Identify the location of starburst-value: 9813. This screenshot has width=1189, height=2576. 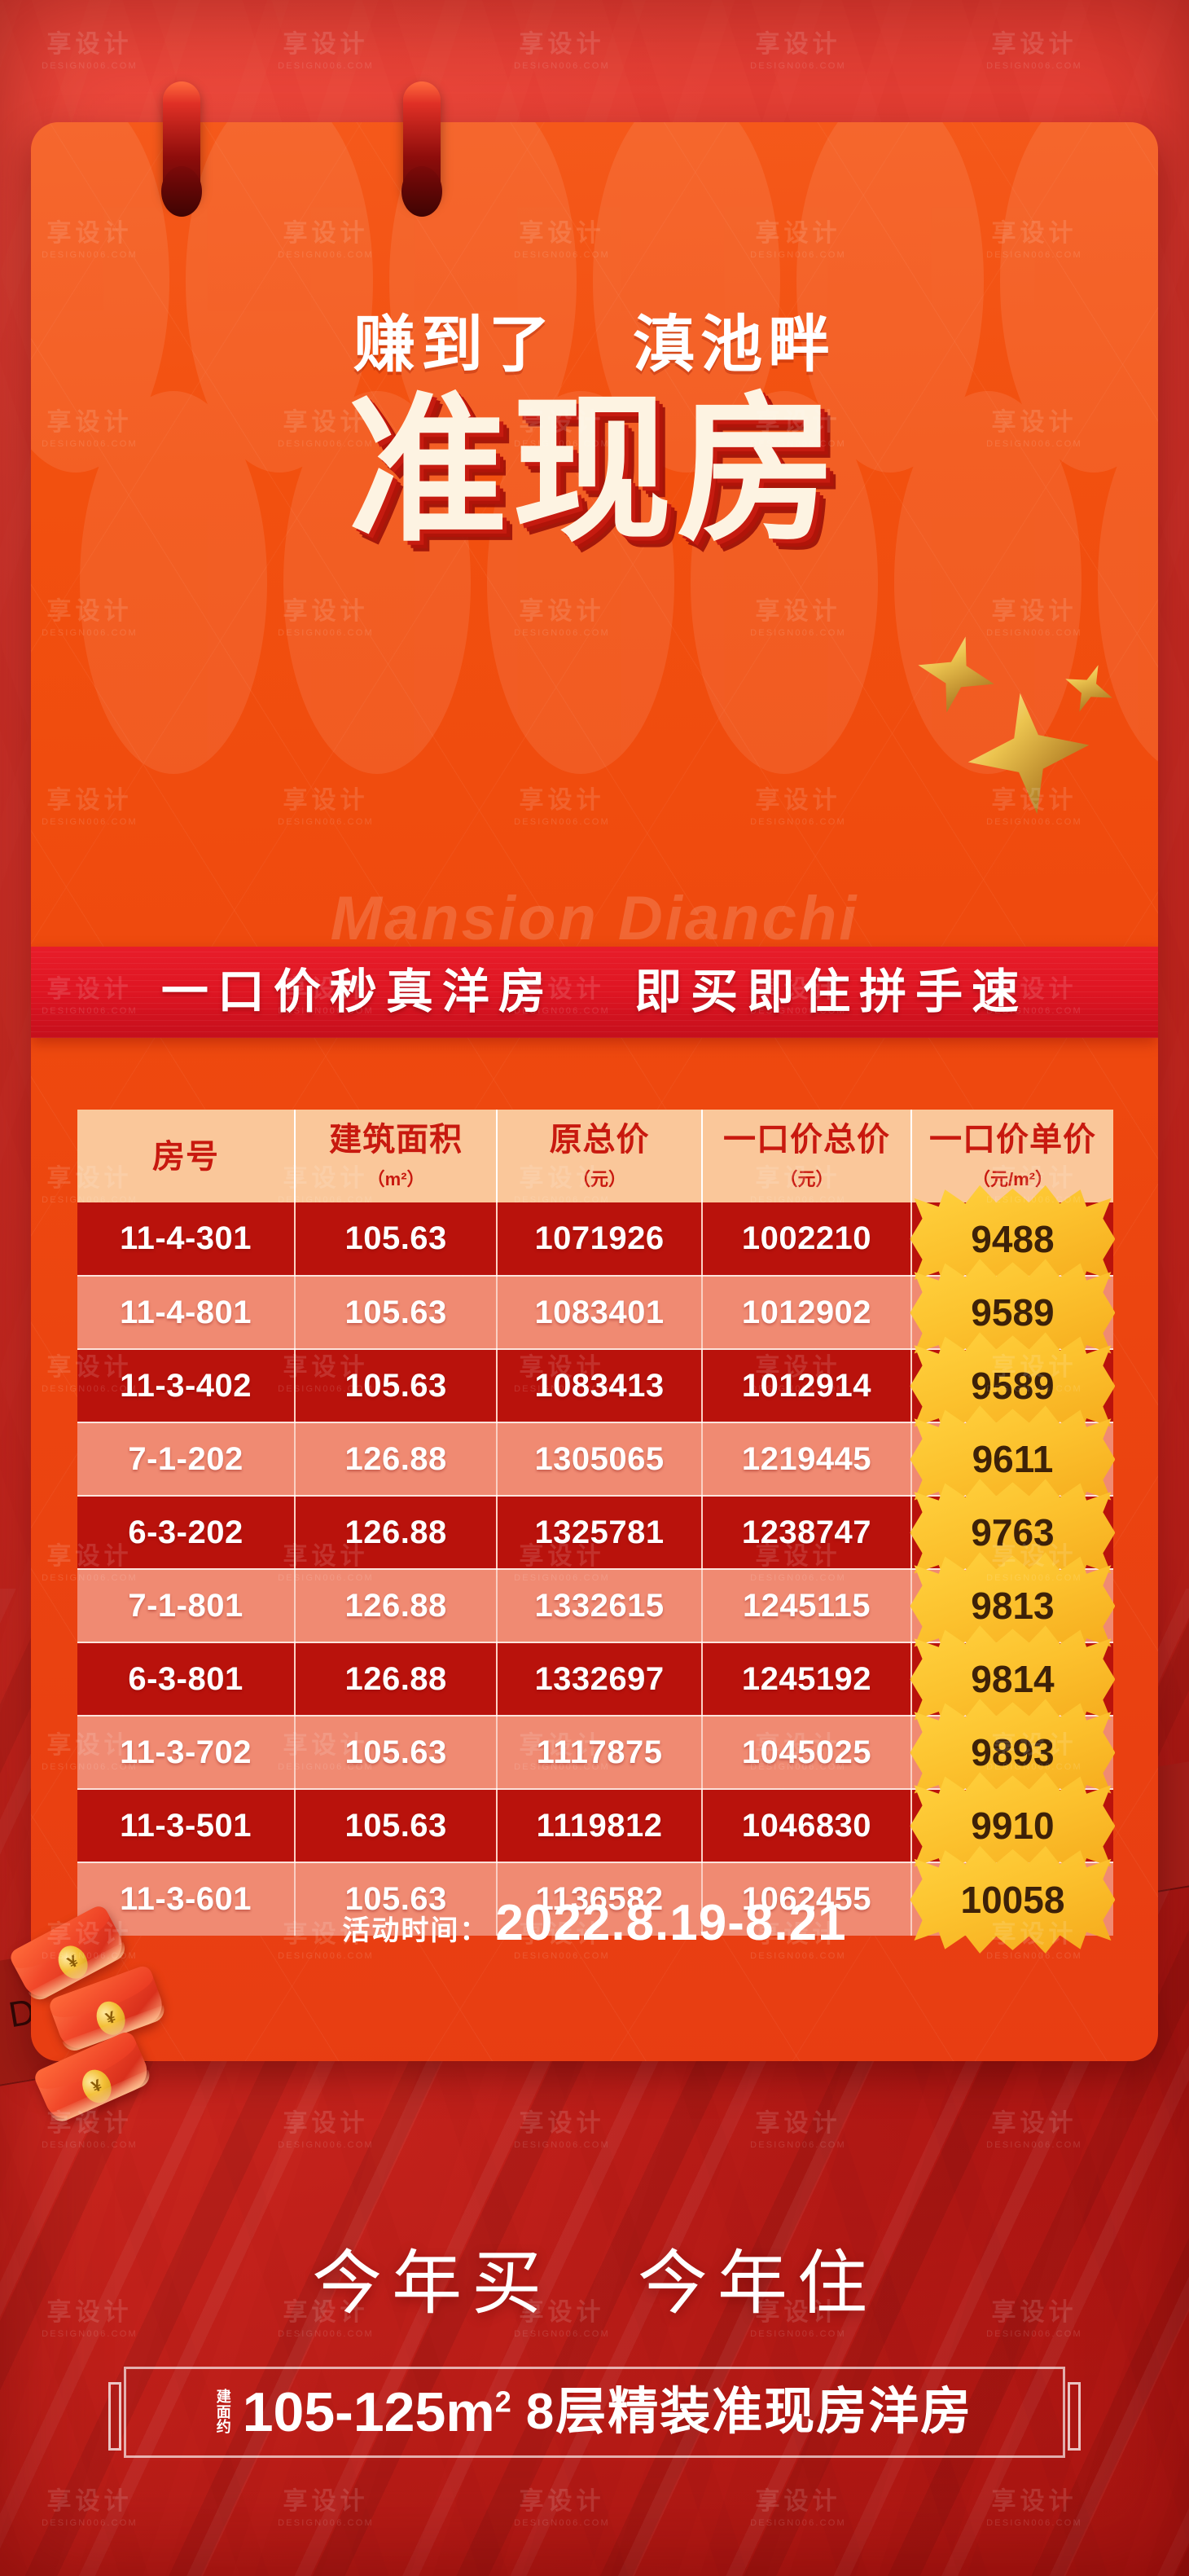
(1013, 1606).